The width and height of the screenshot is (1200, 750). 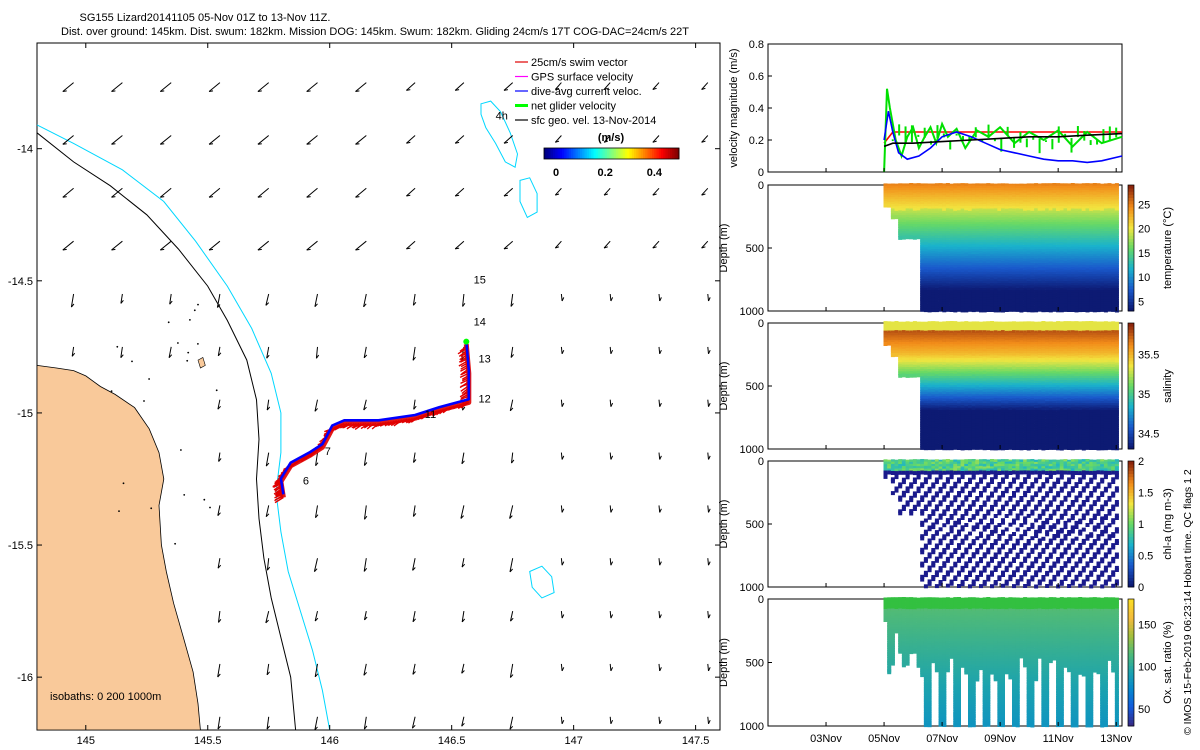 I want to click on map-colorbar-cell, so click(x=619, y=153).